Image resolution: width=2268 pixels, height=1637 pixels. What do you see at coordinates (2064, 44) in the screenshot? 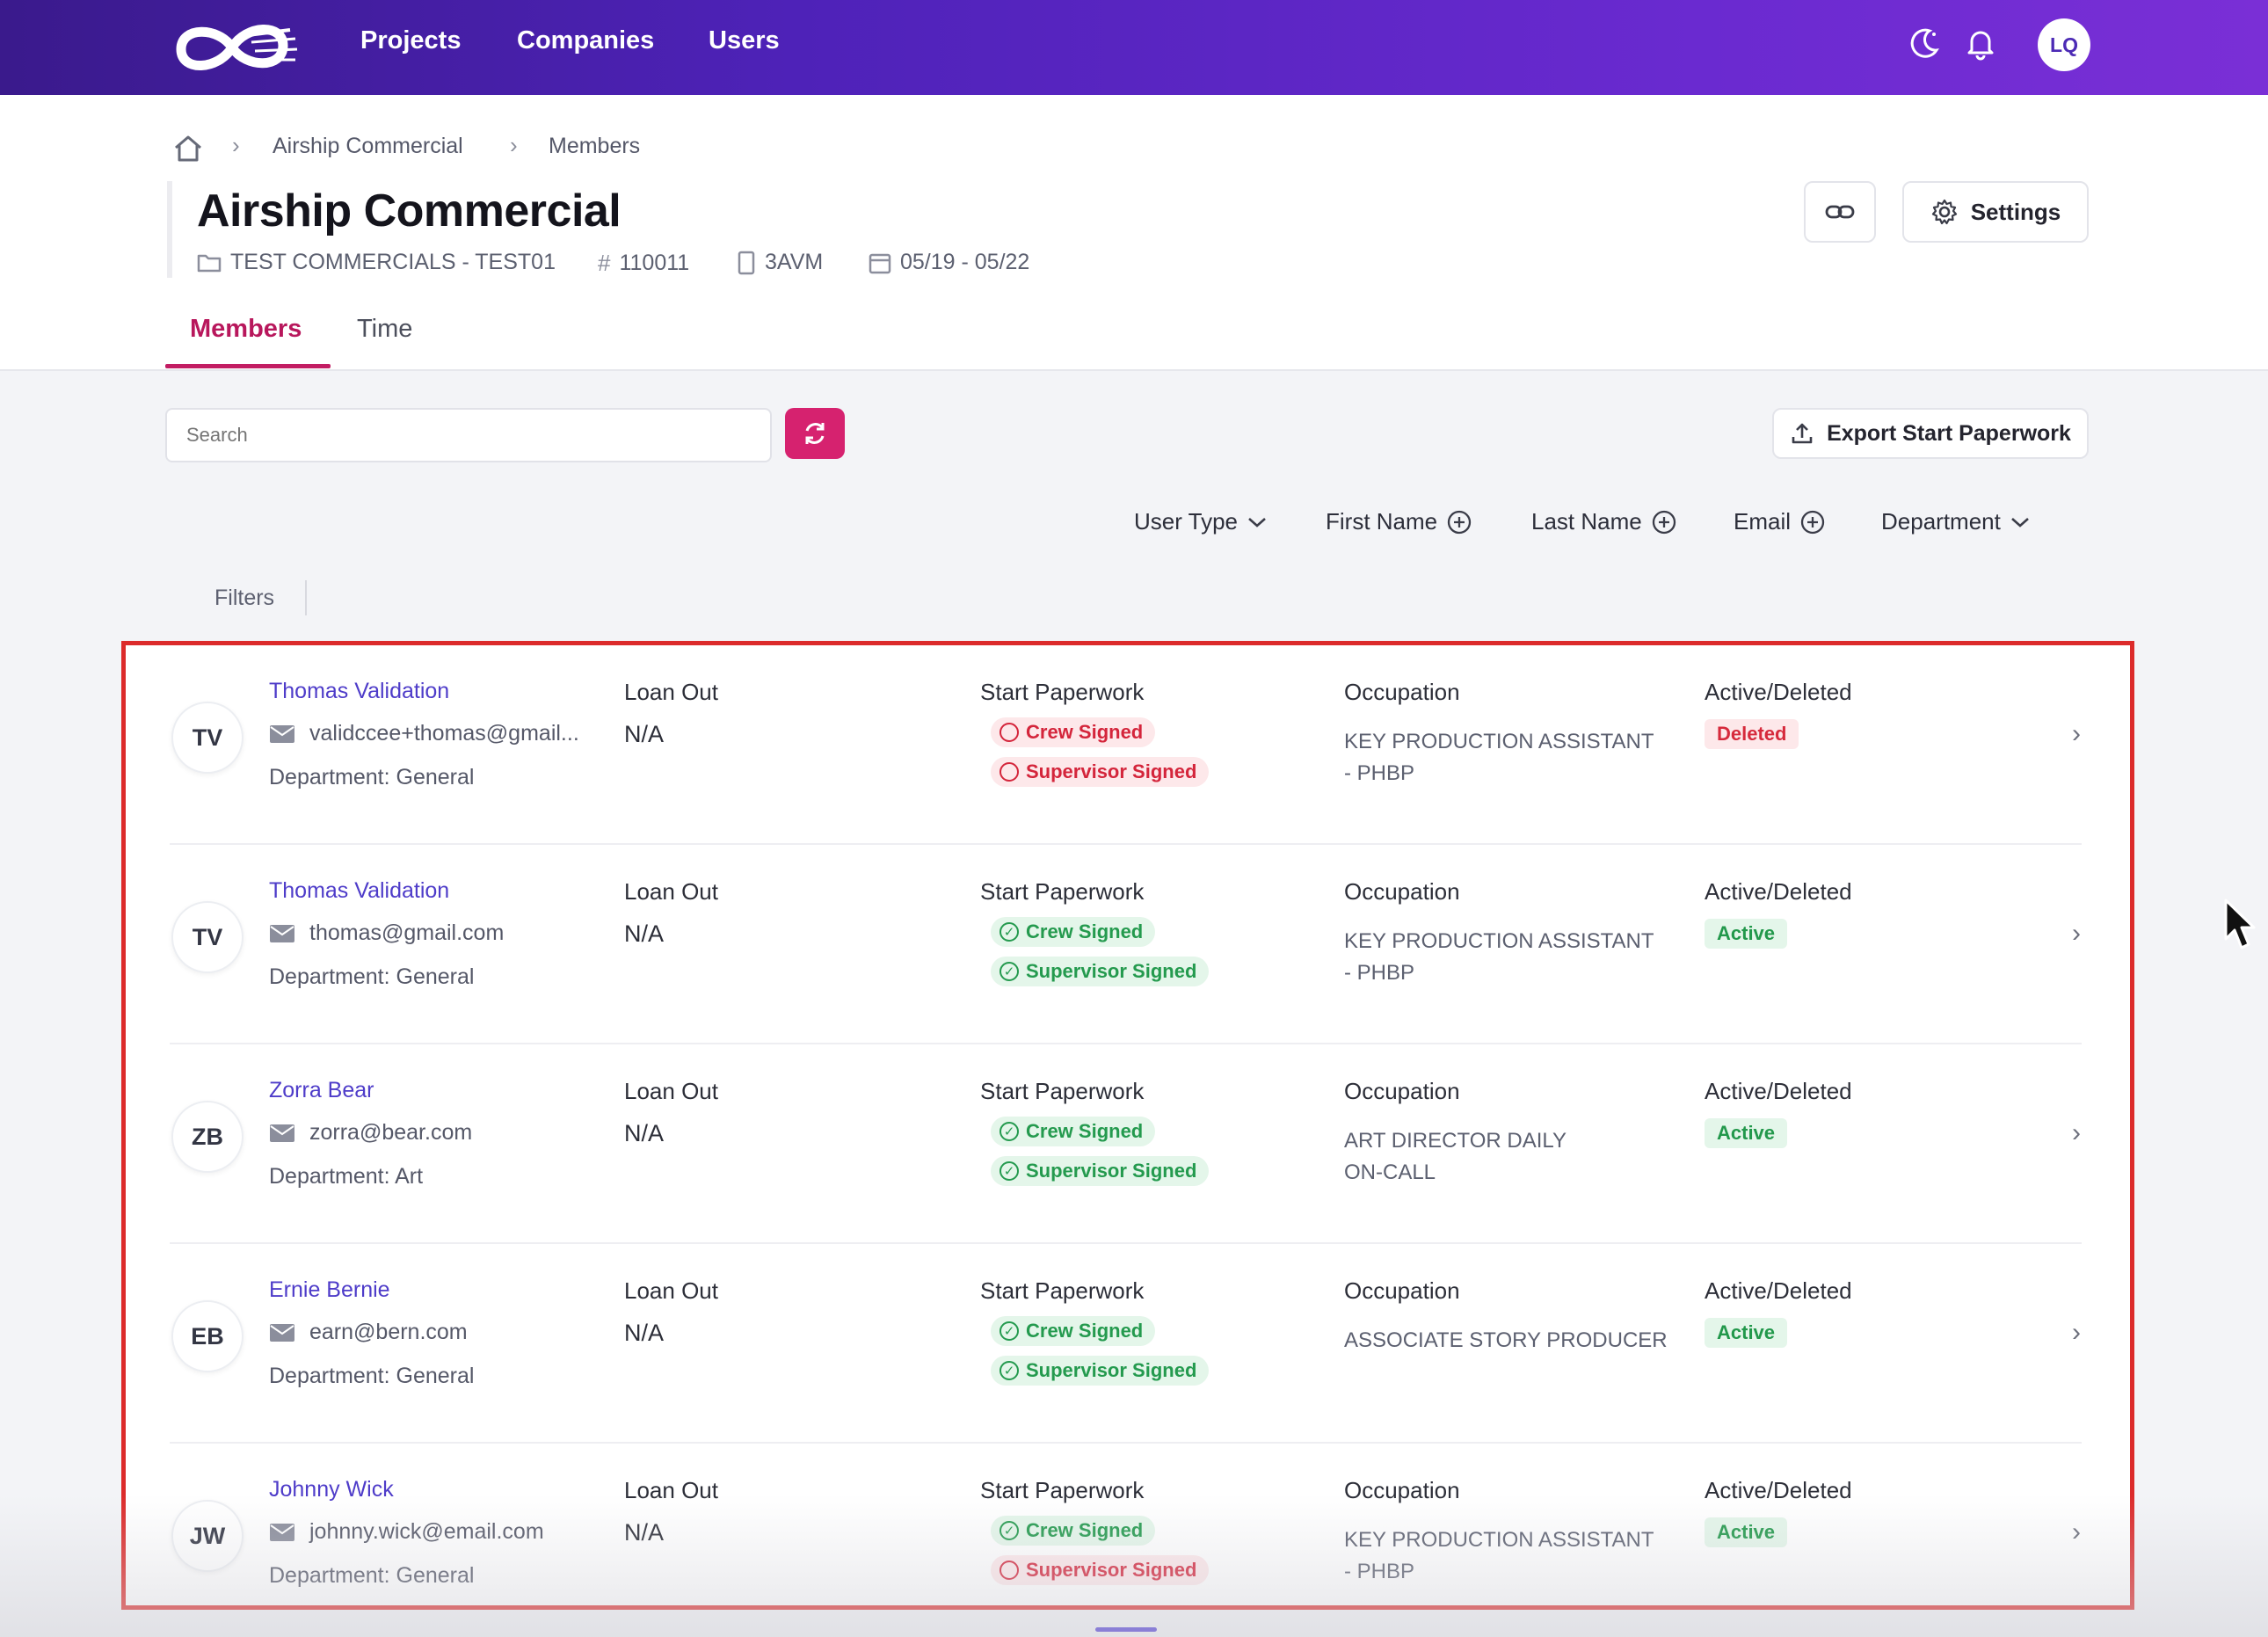
I see `user-avatar: LQ` at bounding box center [2064, 44].